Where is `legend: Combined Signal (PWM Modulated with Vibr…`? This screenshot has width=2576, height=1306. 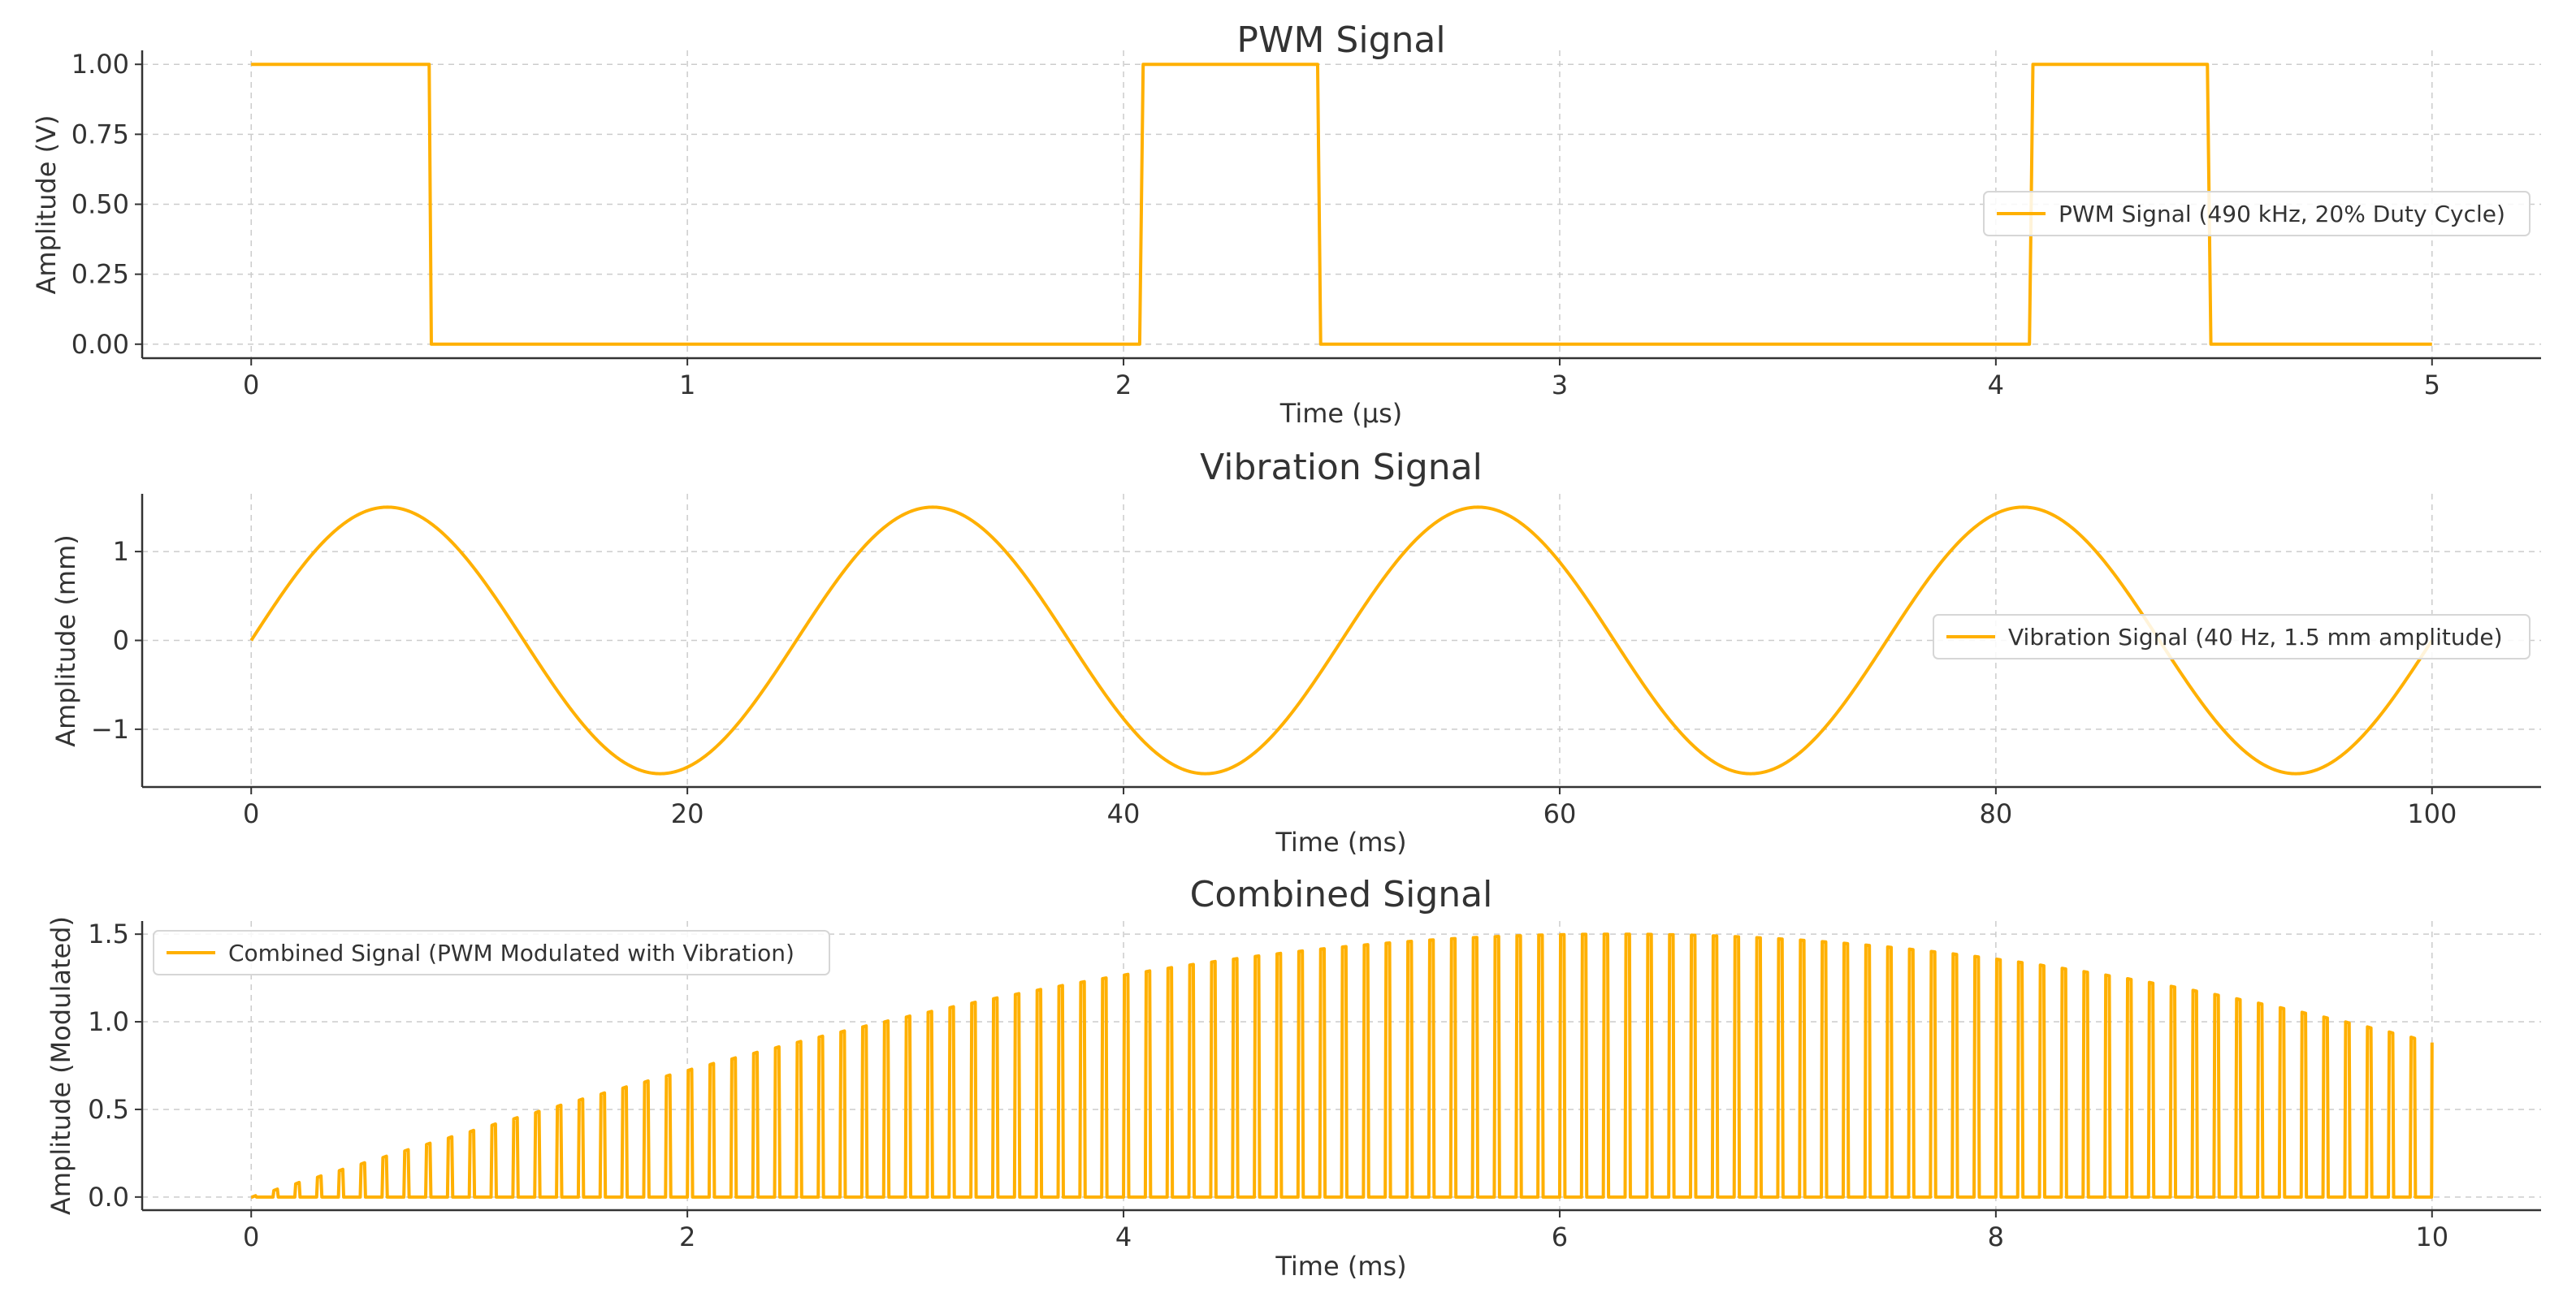
legend: Combined Signal (PWM Modulated with Vibr… is located at coordinates (491, 952).